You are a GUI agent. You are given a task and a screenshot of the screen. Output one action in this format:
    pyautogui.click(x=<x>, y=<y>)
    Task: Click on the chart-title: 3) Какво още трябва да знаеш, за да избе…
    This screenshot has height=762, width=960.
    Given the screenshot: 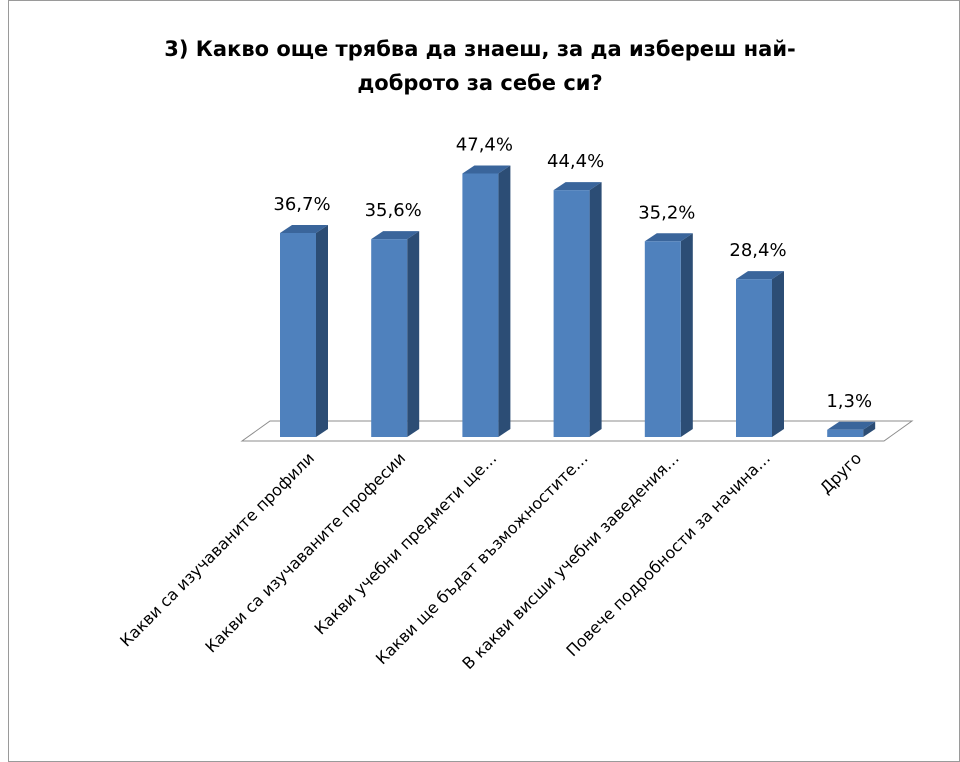 What is the action you would take?
    pyautogui.click(x=480, y=49)
    